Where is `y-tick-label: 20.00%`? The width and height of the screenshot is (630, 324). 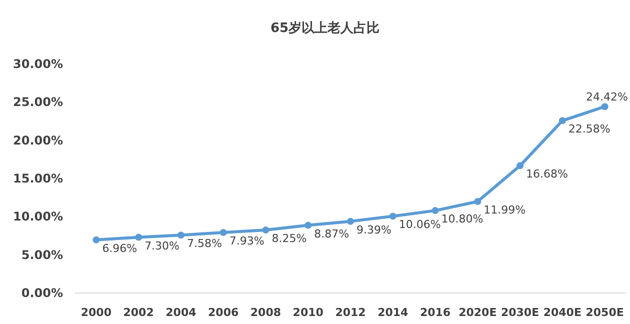 y-tick-label: 20.00% is located at coordinates (38, 140).